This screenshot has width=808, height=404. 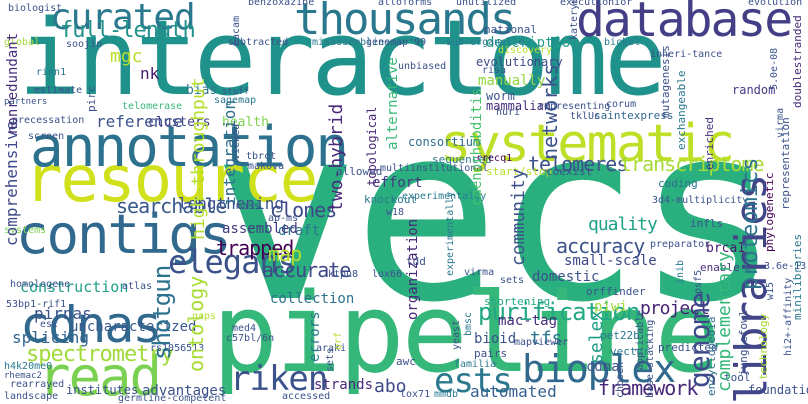 I want to click on word-full-length: full-length, so click(x=128, y=30).